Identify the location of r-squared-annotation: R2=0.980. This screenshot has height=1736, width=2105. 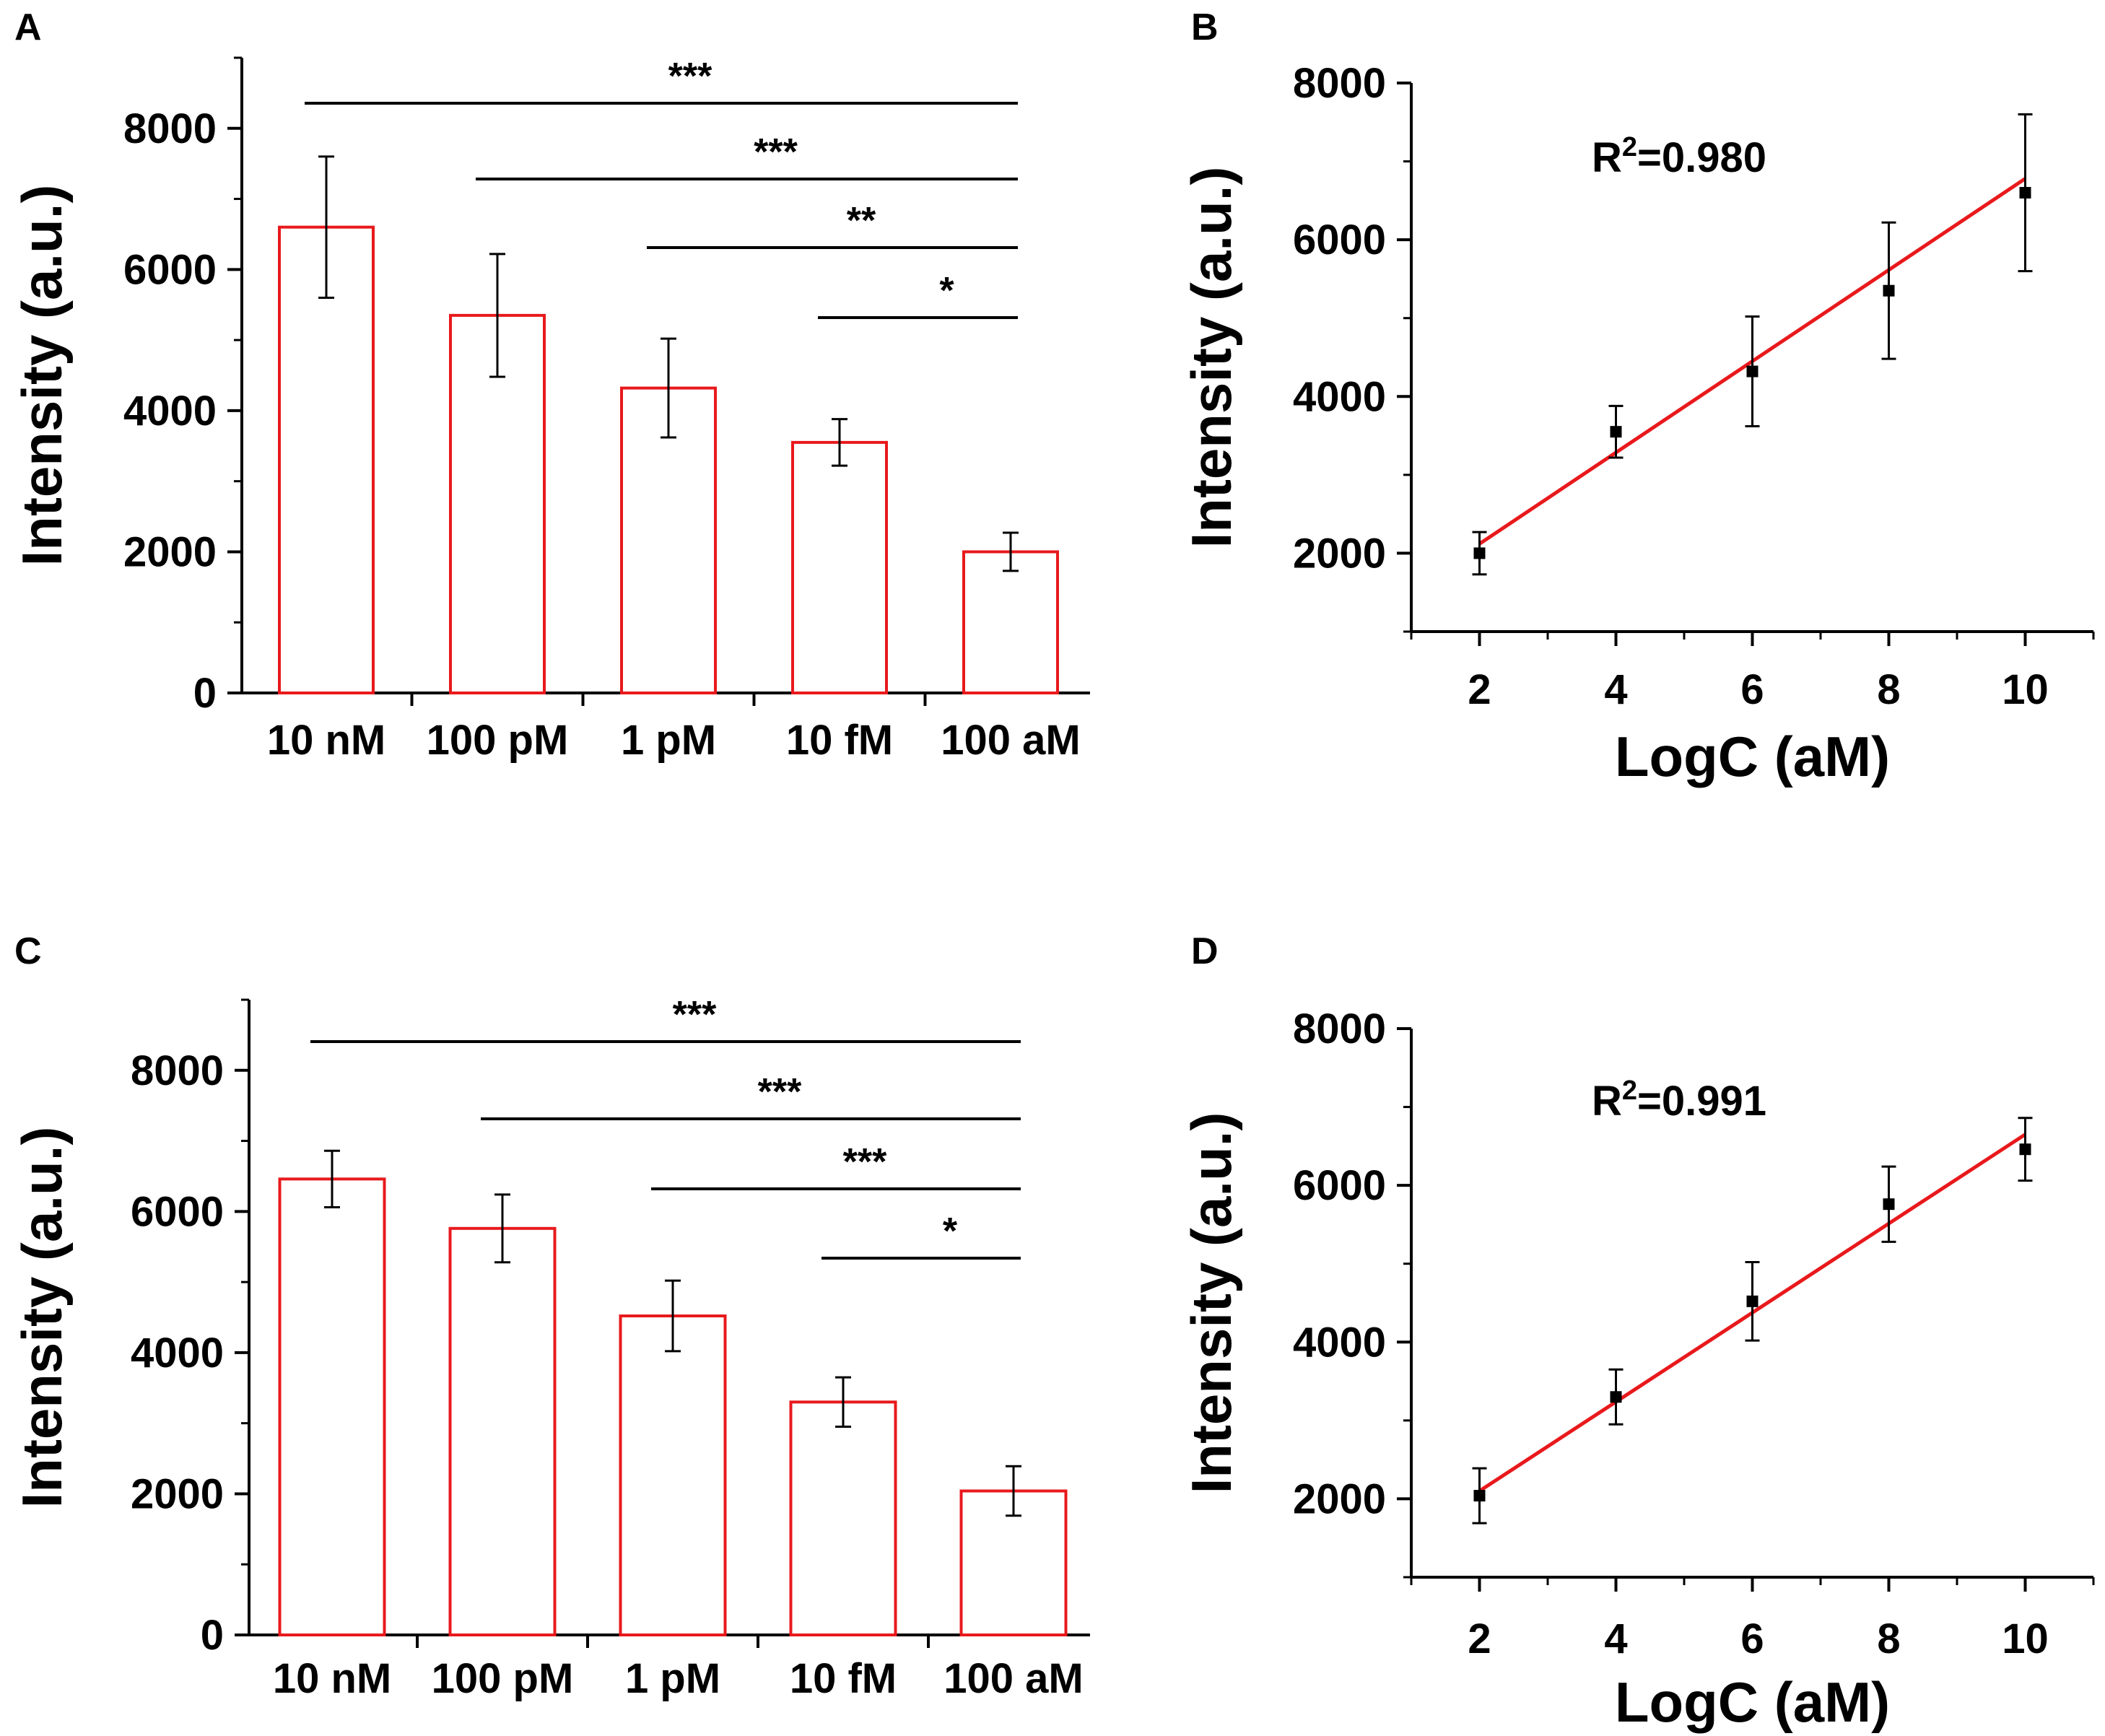
(1679, 156).